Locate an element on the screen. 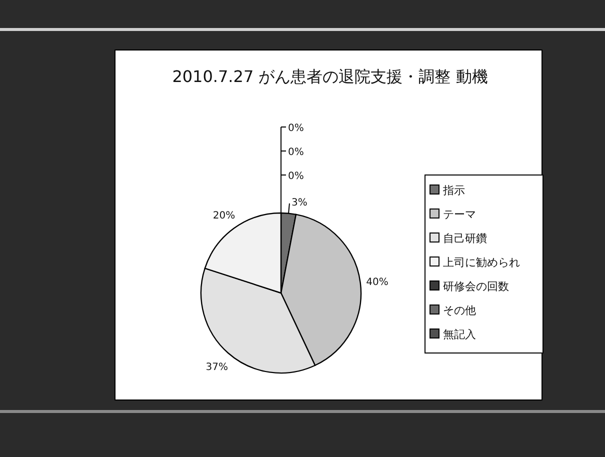 This screenshot has width=605, height=457. chart-title: 2010.7.27 がん患者の退院支援・調整 動機 is located at coordinates (330, 77).